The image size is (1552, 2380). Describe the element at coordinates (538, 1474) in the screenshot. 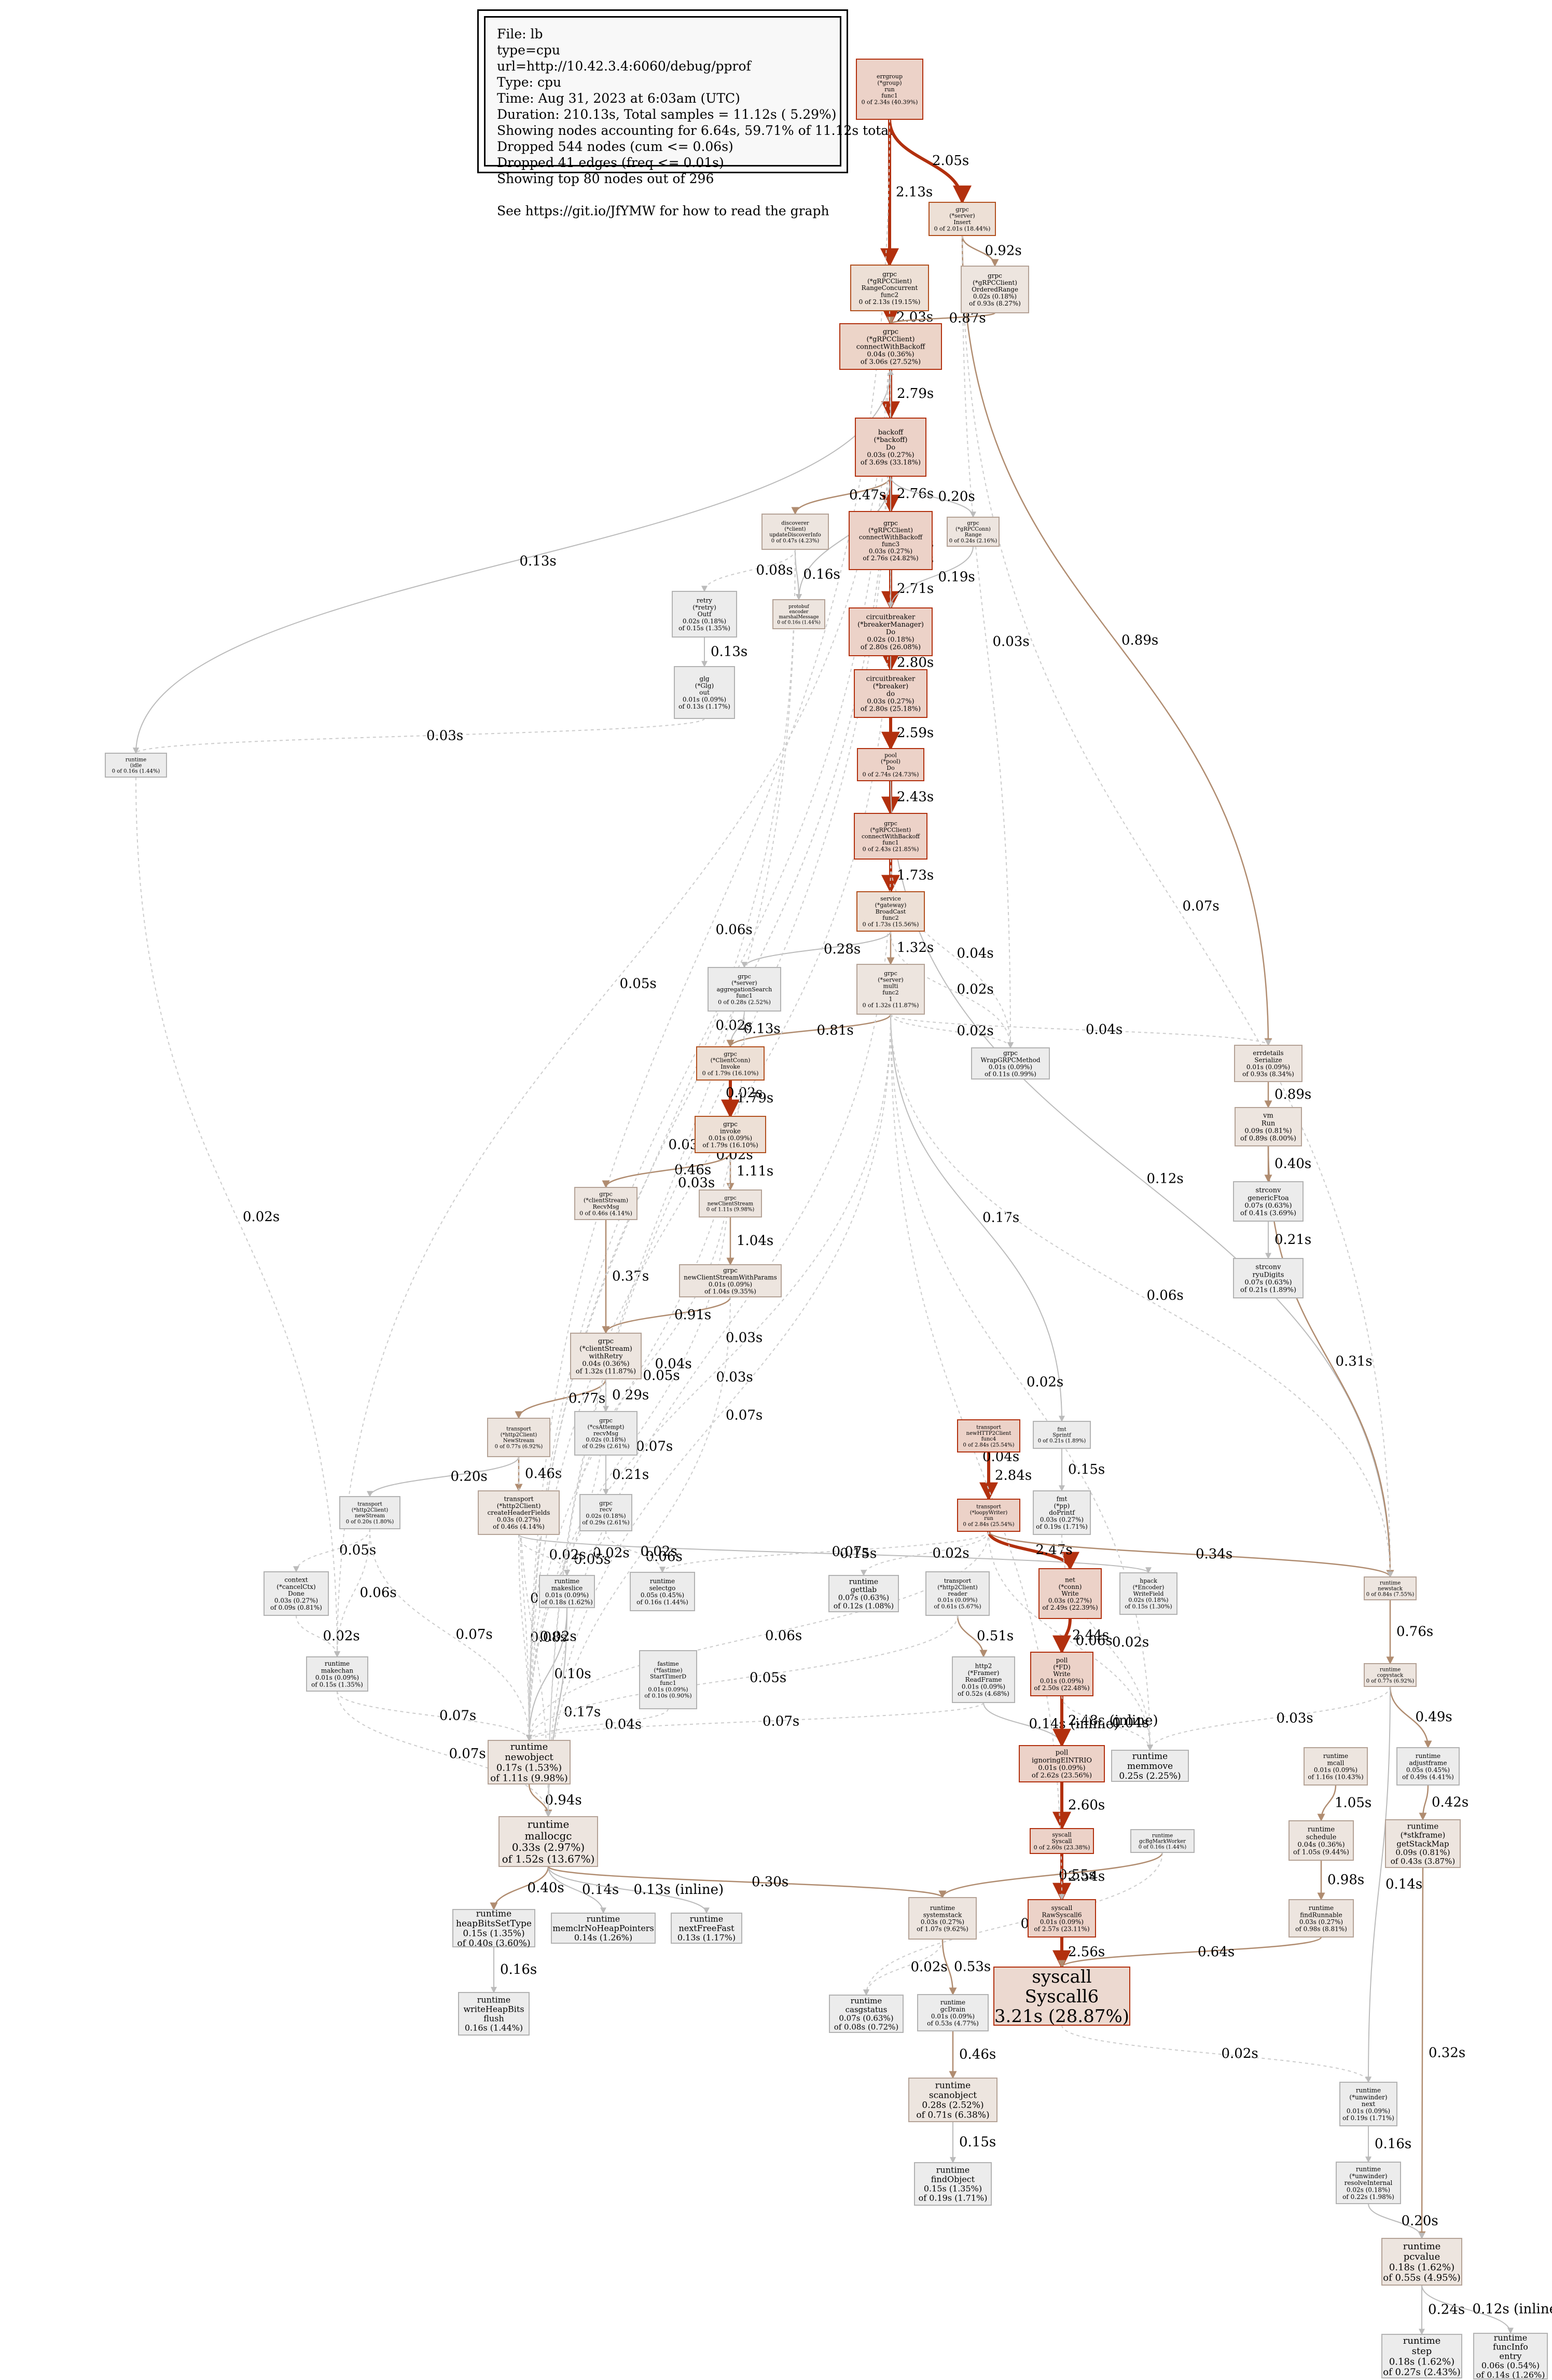

I see `edge-transport_newstream-to-transport_create: 0.46s` at that location.